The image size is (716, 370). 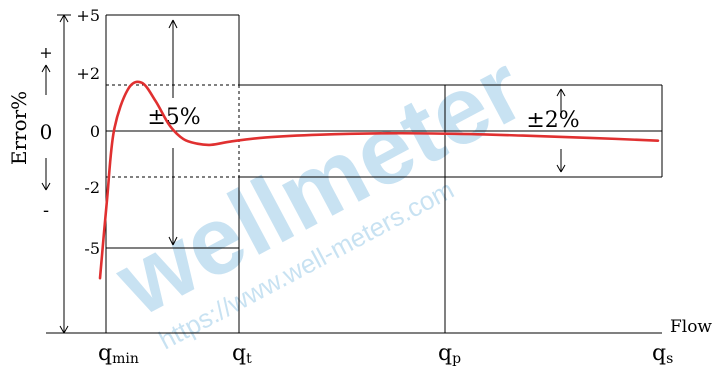 I want to click on x-axis-label: Flow, so click(x=691, y=327).